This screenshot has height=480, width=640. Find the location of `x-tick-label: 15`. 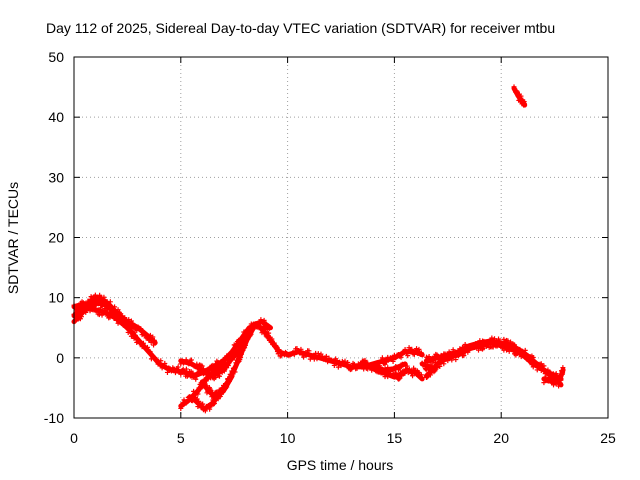

x-tick-label: 15 is located at coordinates (395, 438).